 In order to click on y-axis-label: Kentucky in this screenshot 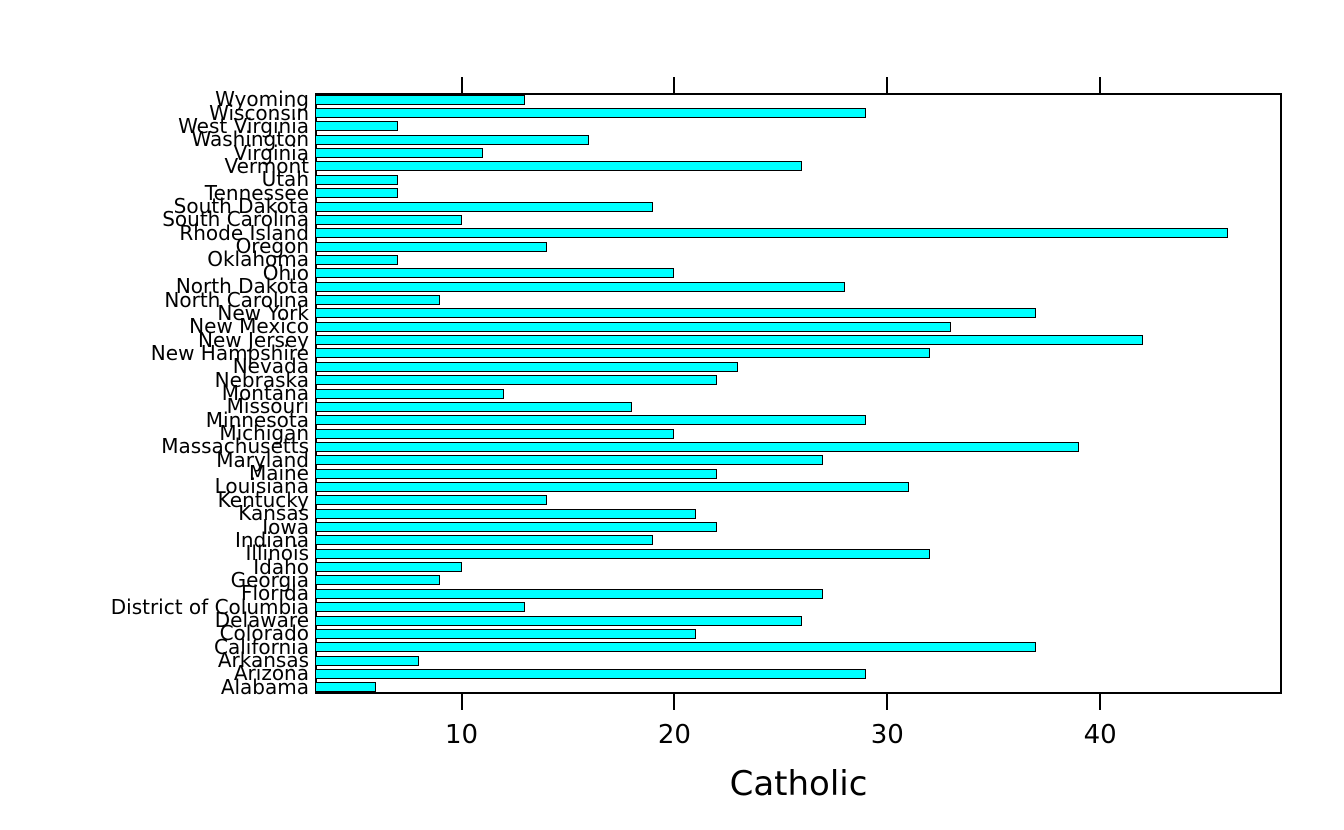, I will do `click(263, 499)`.